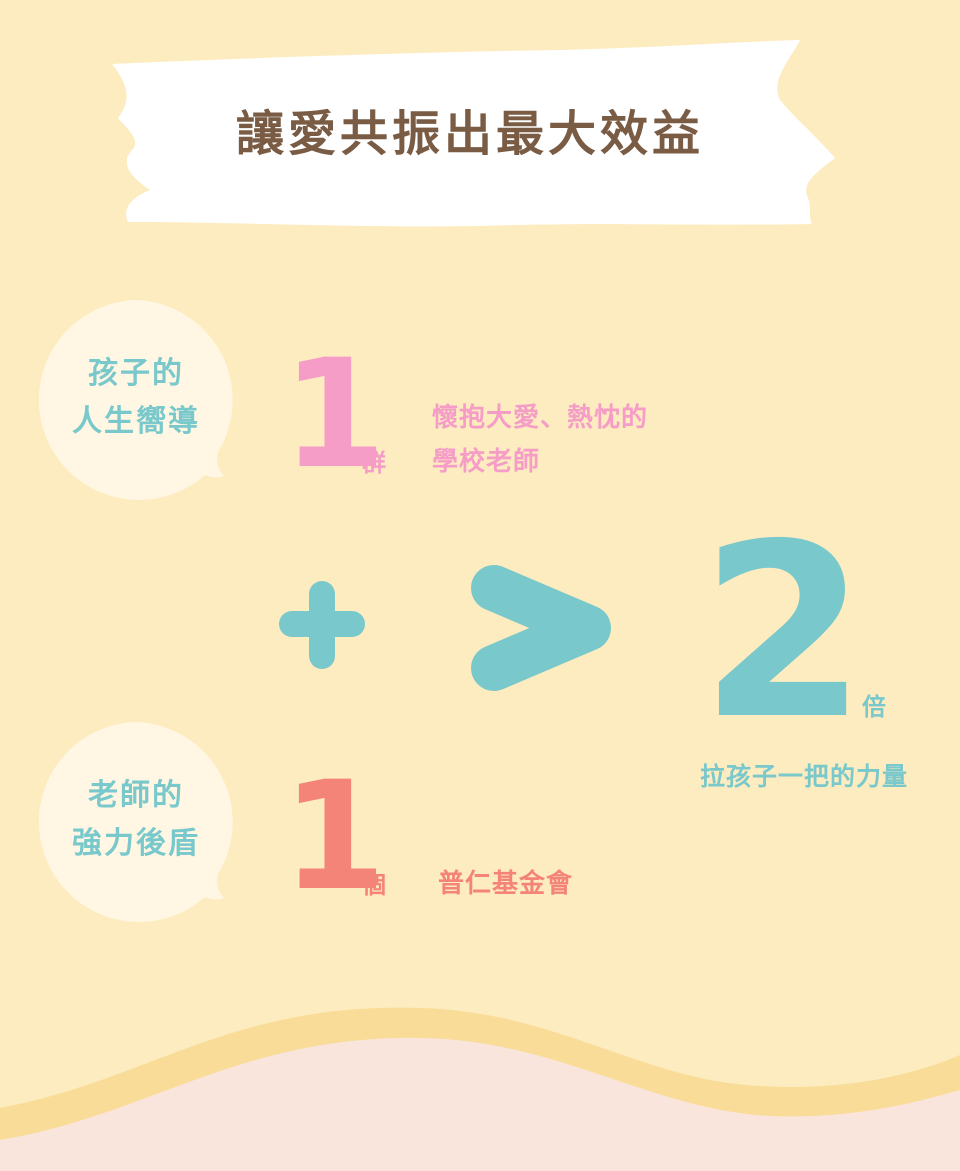  Describe the element at coordinates (469, 134) in the screenshot. I see `page-title: 讓愛共振出最大效益` at that location.